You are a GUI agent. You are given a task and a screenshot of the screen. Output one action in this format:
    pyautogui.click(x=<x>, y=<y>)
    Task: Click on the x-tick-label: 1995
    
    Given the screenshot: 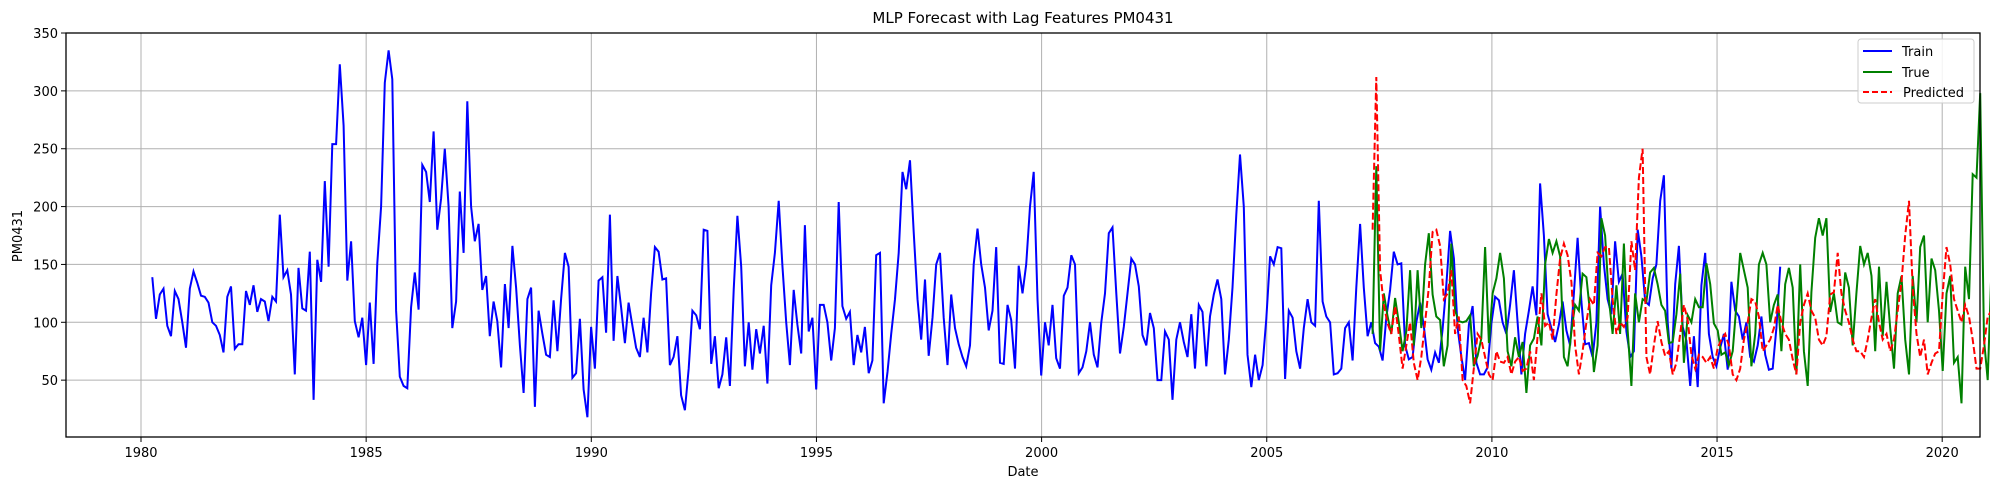 What is the action you would take?
    pyautogui.click(x=816, y=453)
    